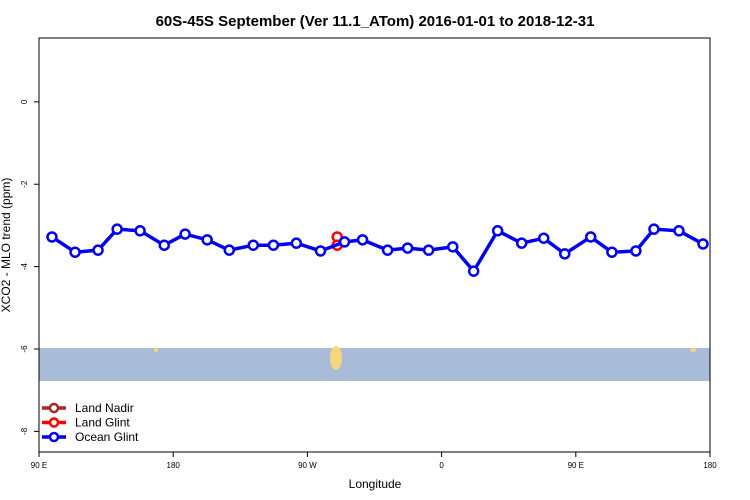 This screenshot has height=500, width=750. I want to click on y-tick-label: -8, so click(24, 431).